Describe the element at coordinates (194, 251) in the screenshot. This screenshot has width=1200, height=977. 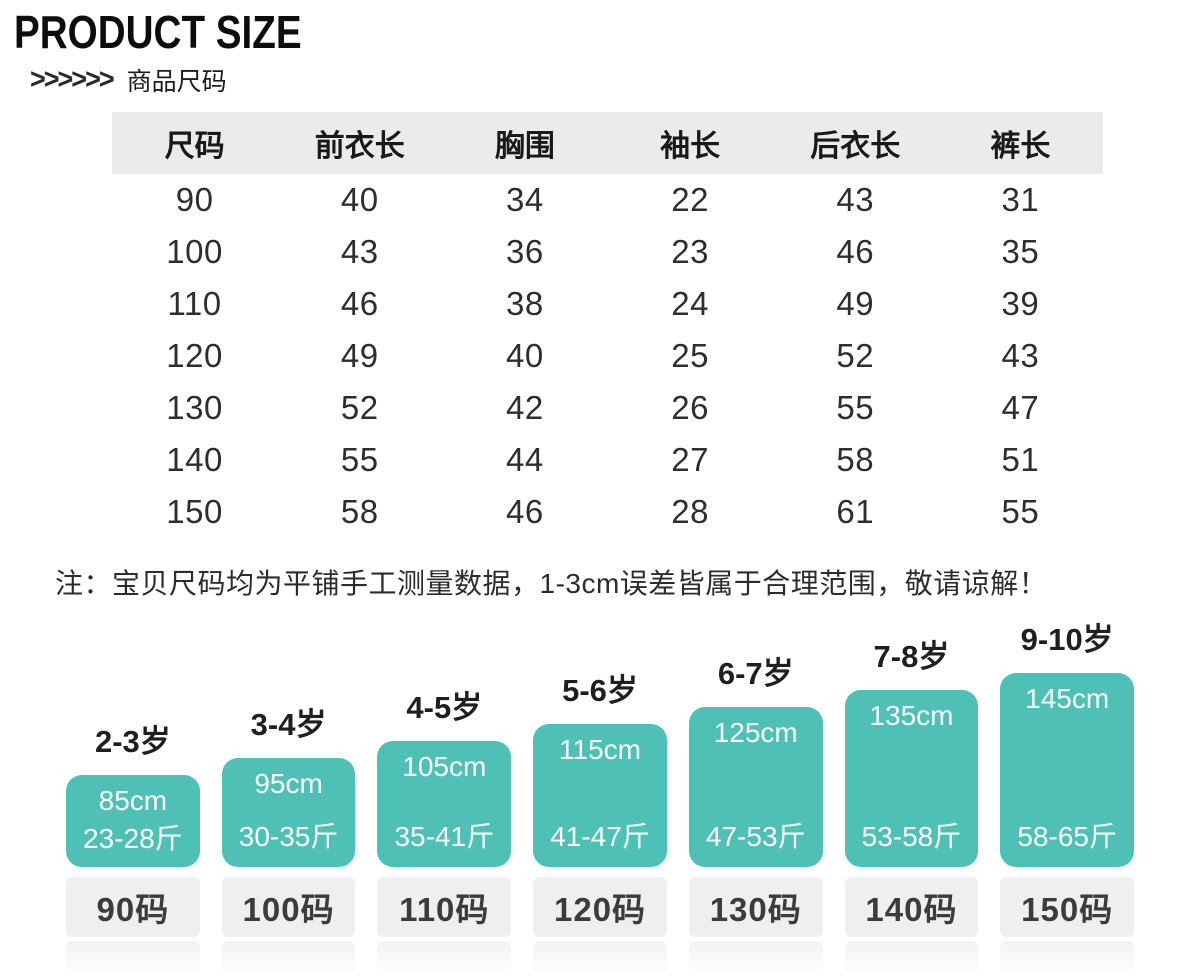
I see `table-cell: 100` at that location.